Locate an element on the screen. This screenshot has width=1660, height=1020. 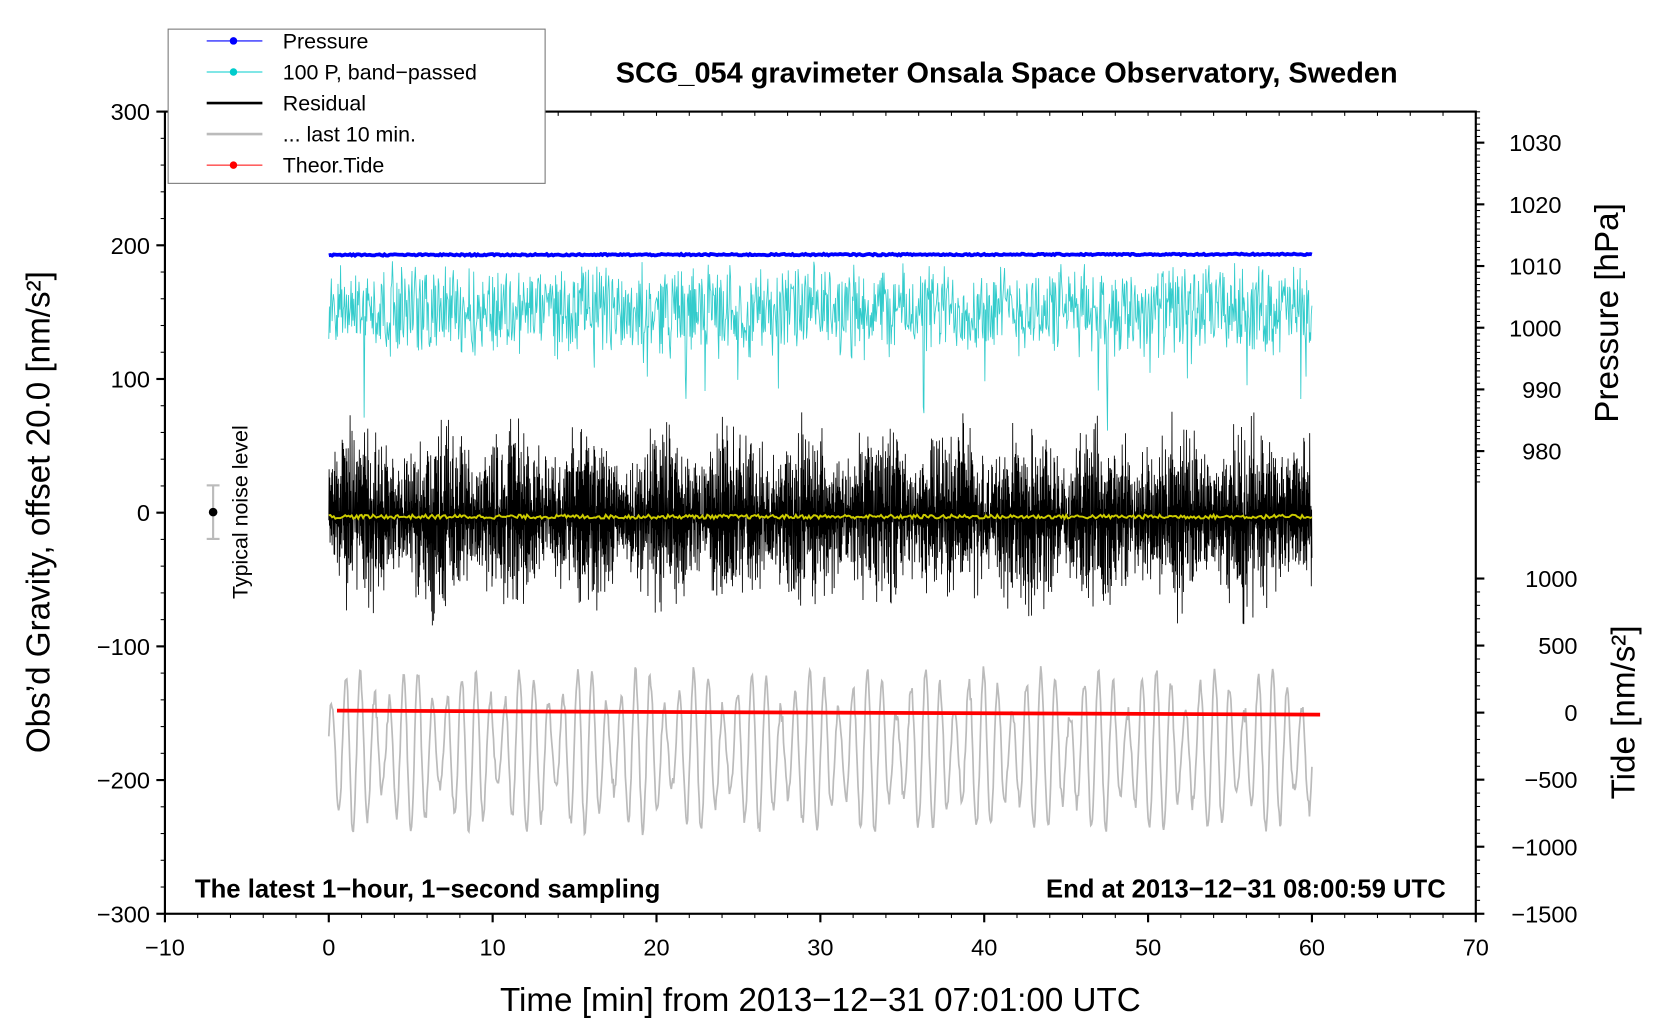
pressure-tick-label: 1000 is located at coordinates (1535, 328).